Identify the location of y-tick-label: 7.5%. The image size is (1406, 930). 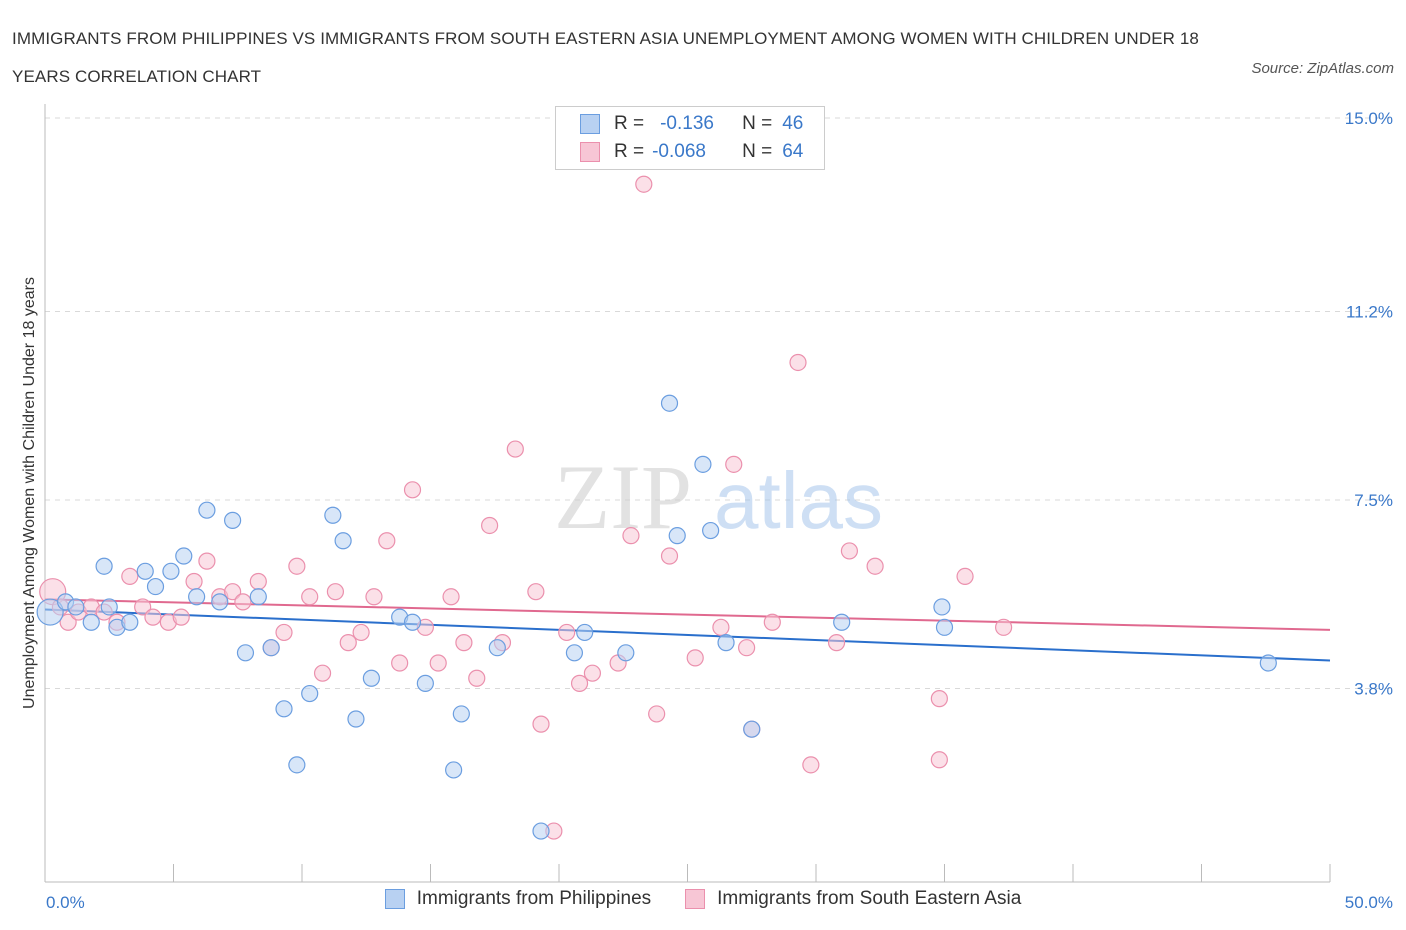
(1373, 500).